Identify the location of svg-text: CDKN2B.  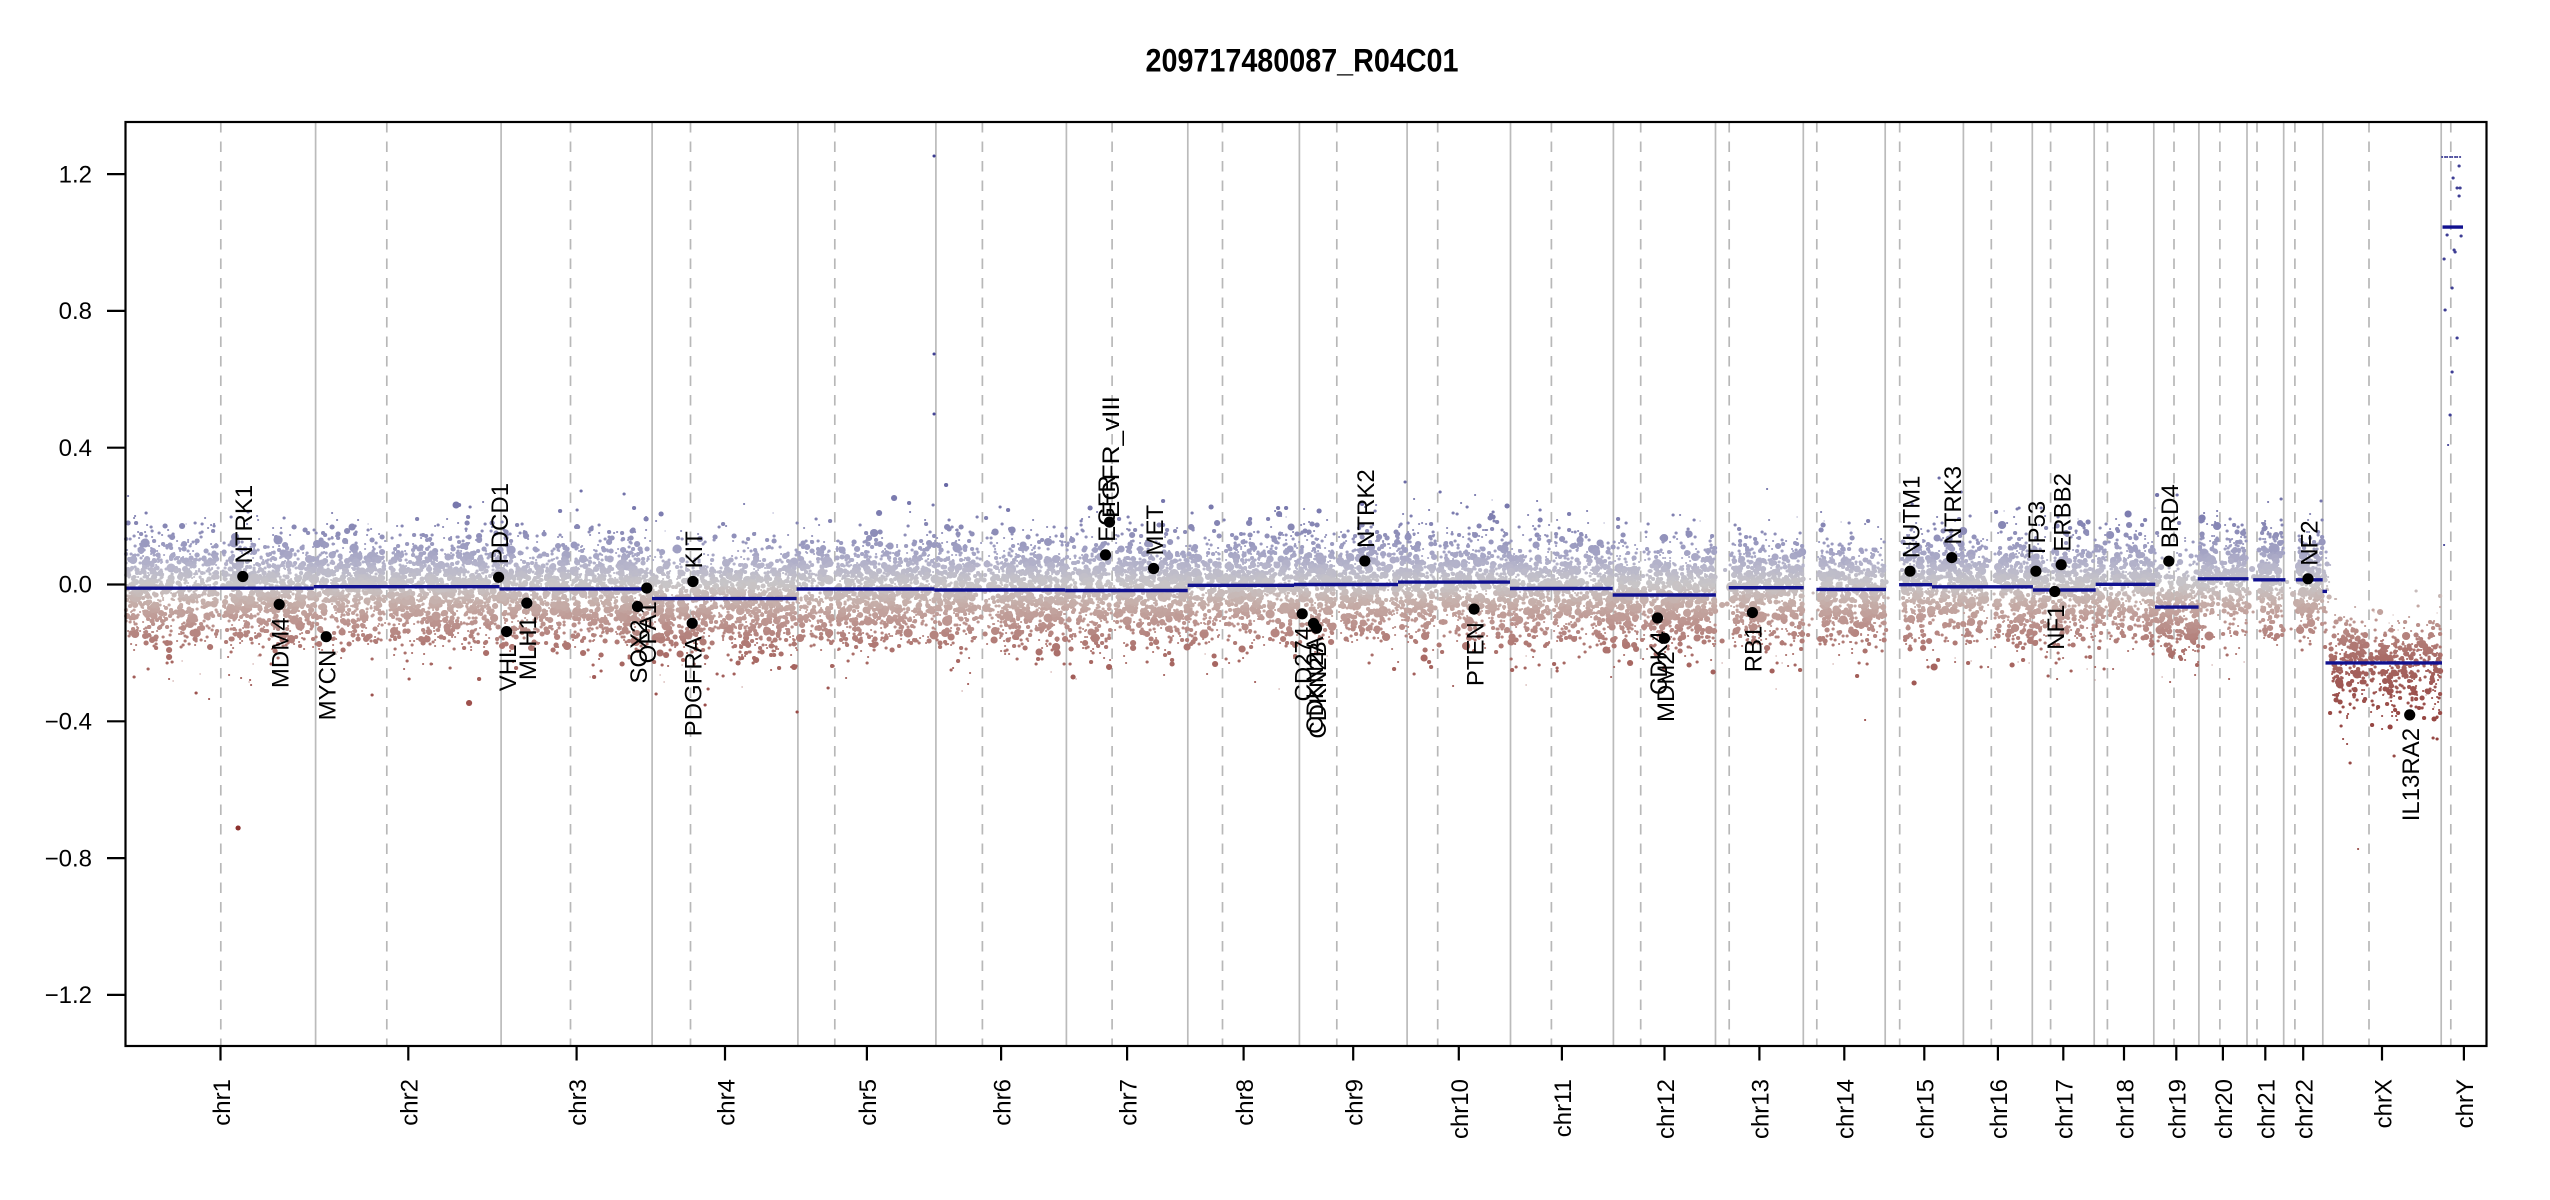
(1318, 689).